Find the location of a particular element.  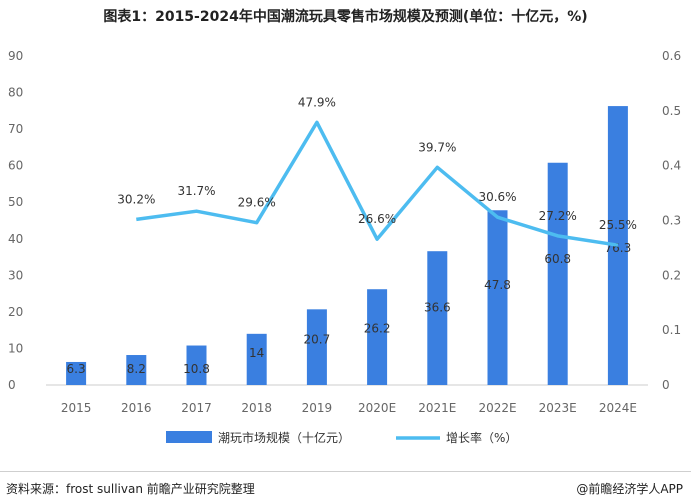

x-axis-tick: 2018 is located at coordinates (256, 408).